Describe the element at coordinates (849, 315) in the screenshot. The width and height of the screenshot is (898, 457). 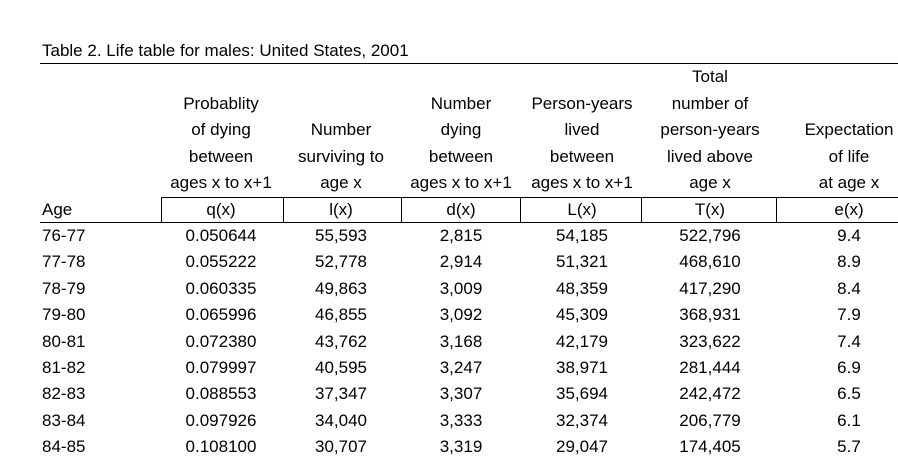
I see `table-cell: 7.9` at that location.